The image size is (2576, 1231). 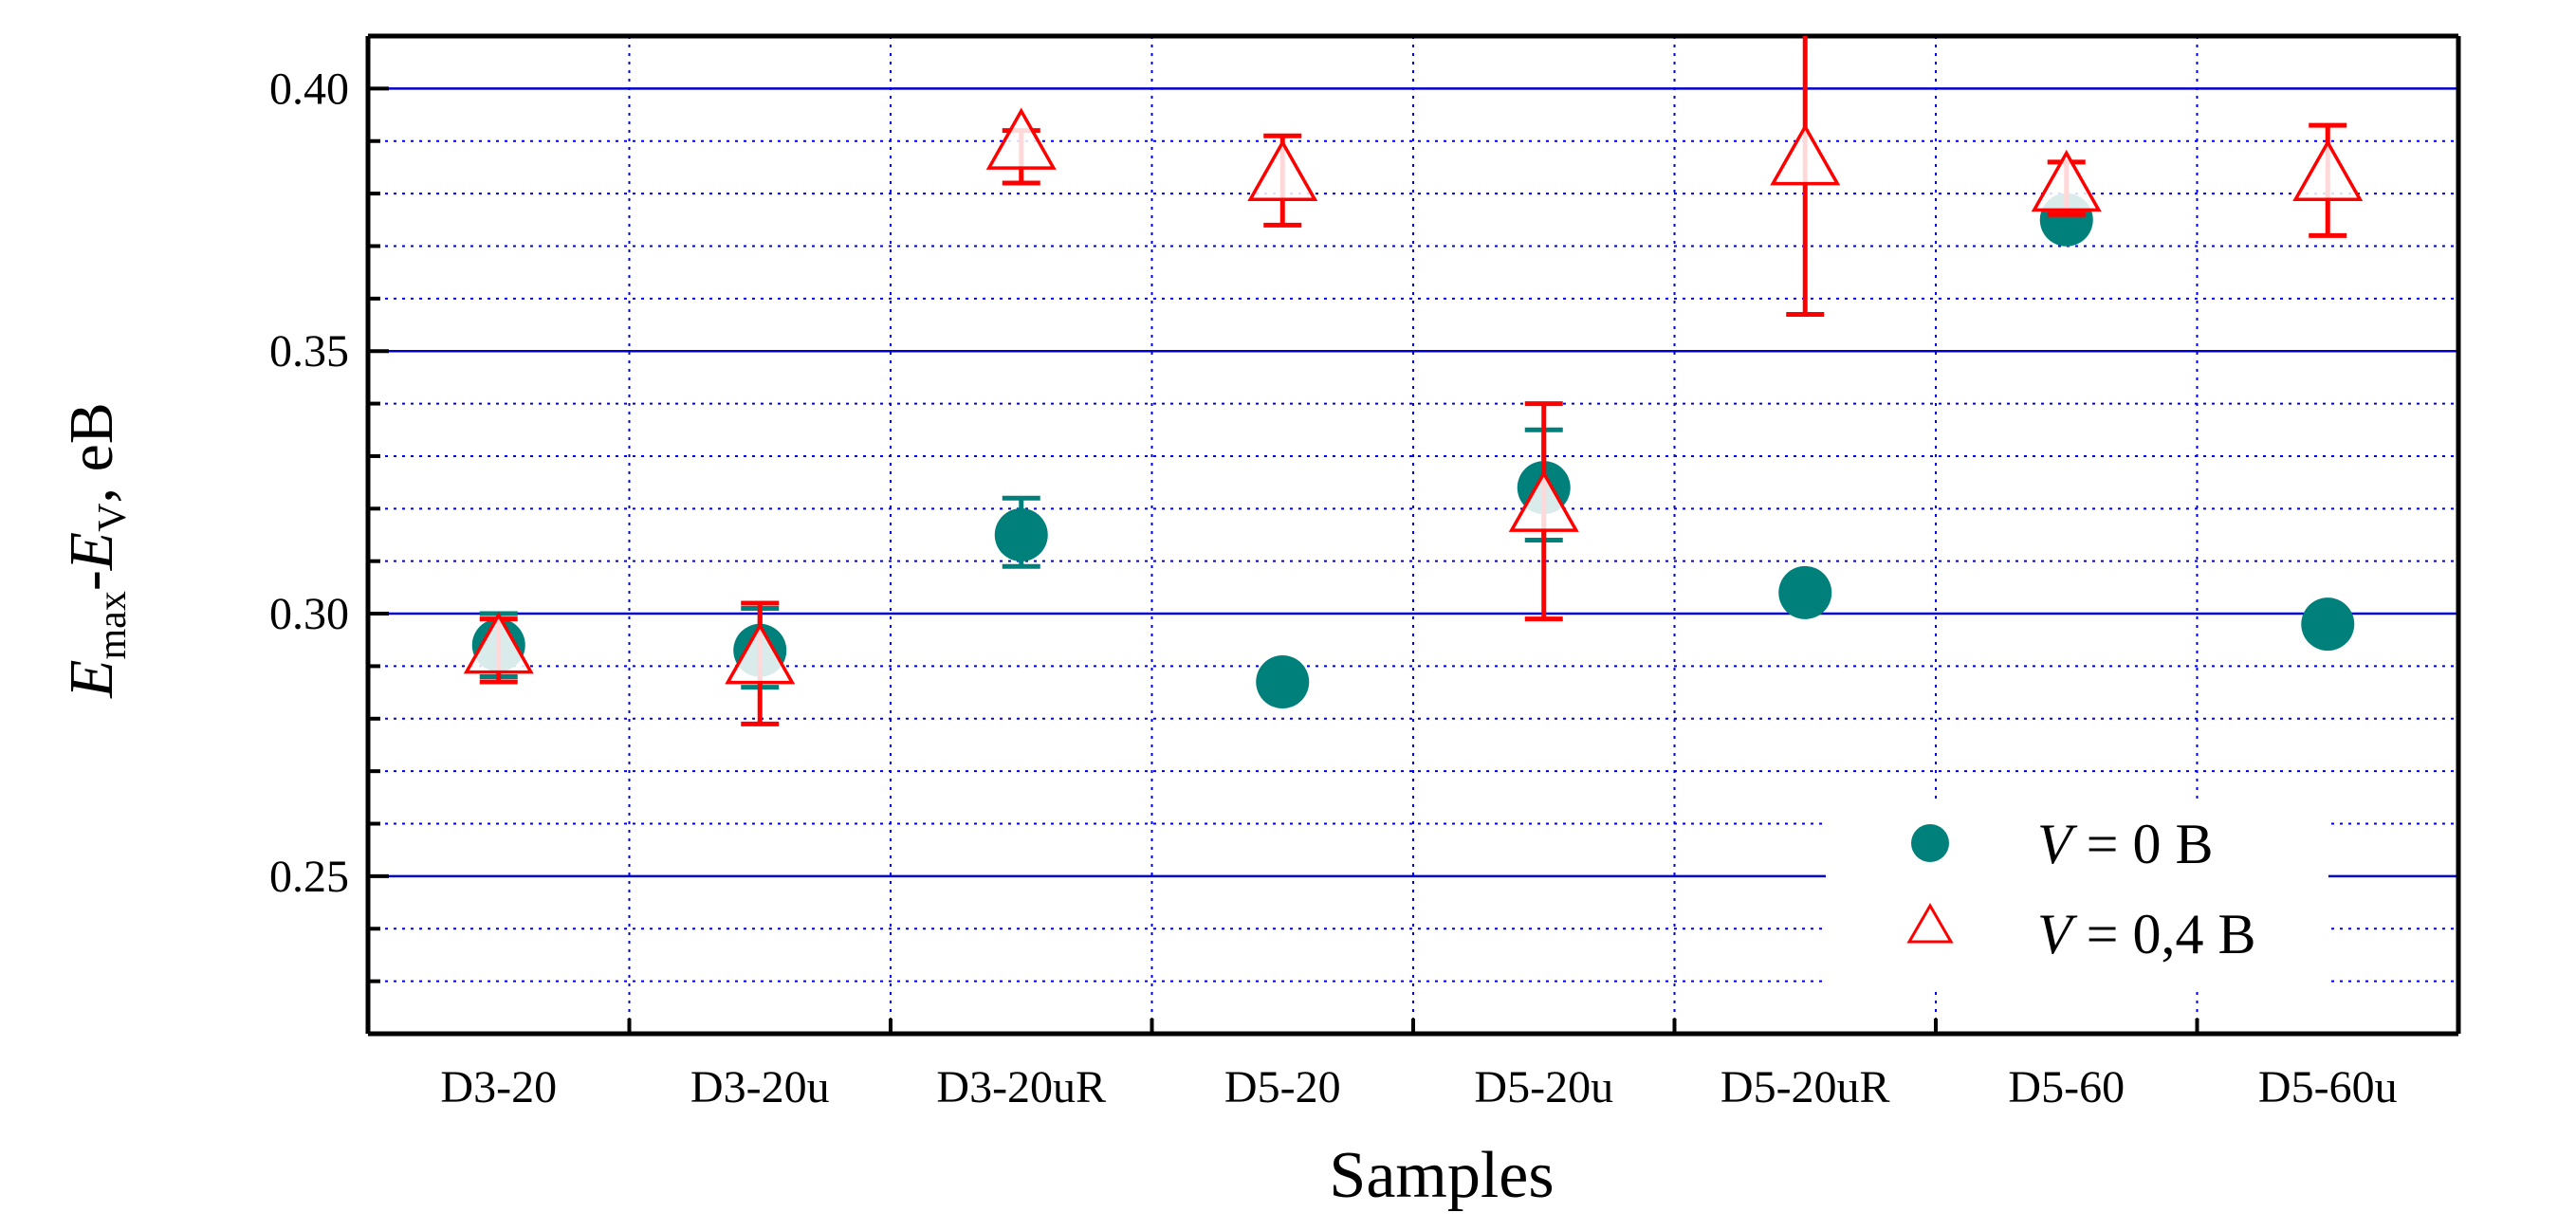 I want to click on legend: V = 0 B V = 0,4 B, so click(x=2077, y=893).